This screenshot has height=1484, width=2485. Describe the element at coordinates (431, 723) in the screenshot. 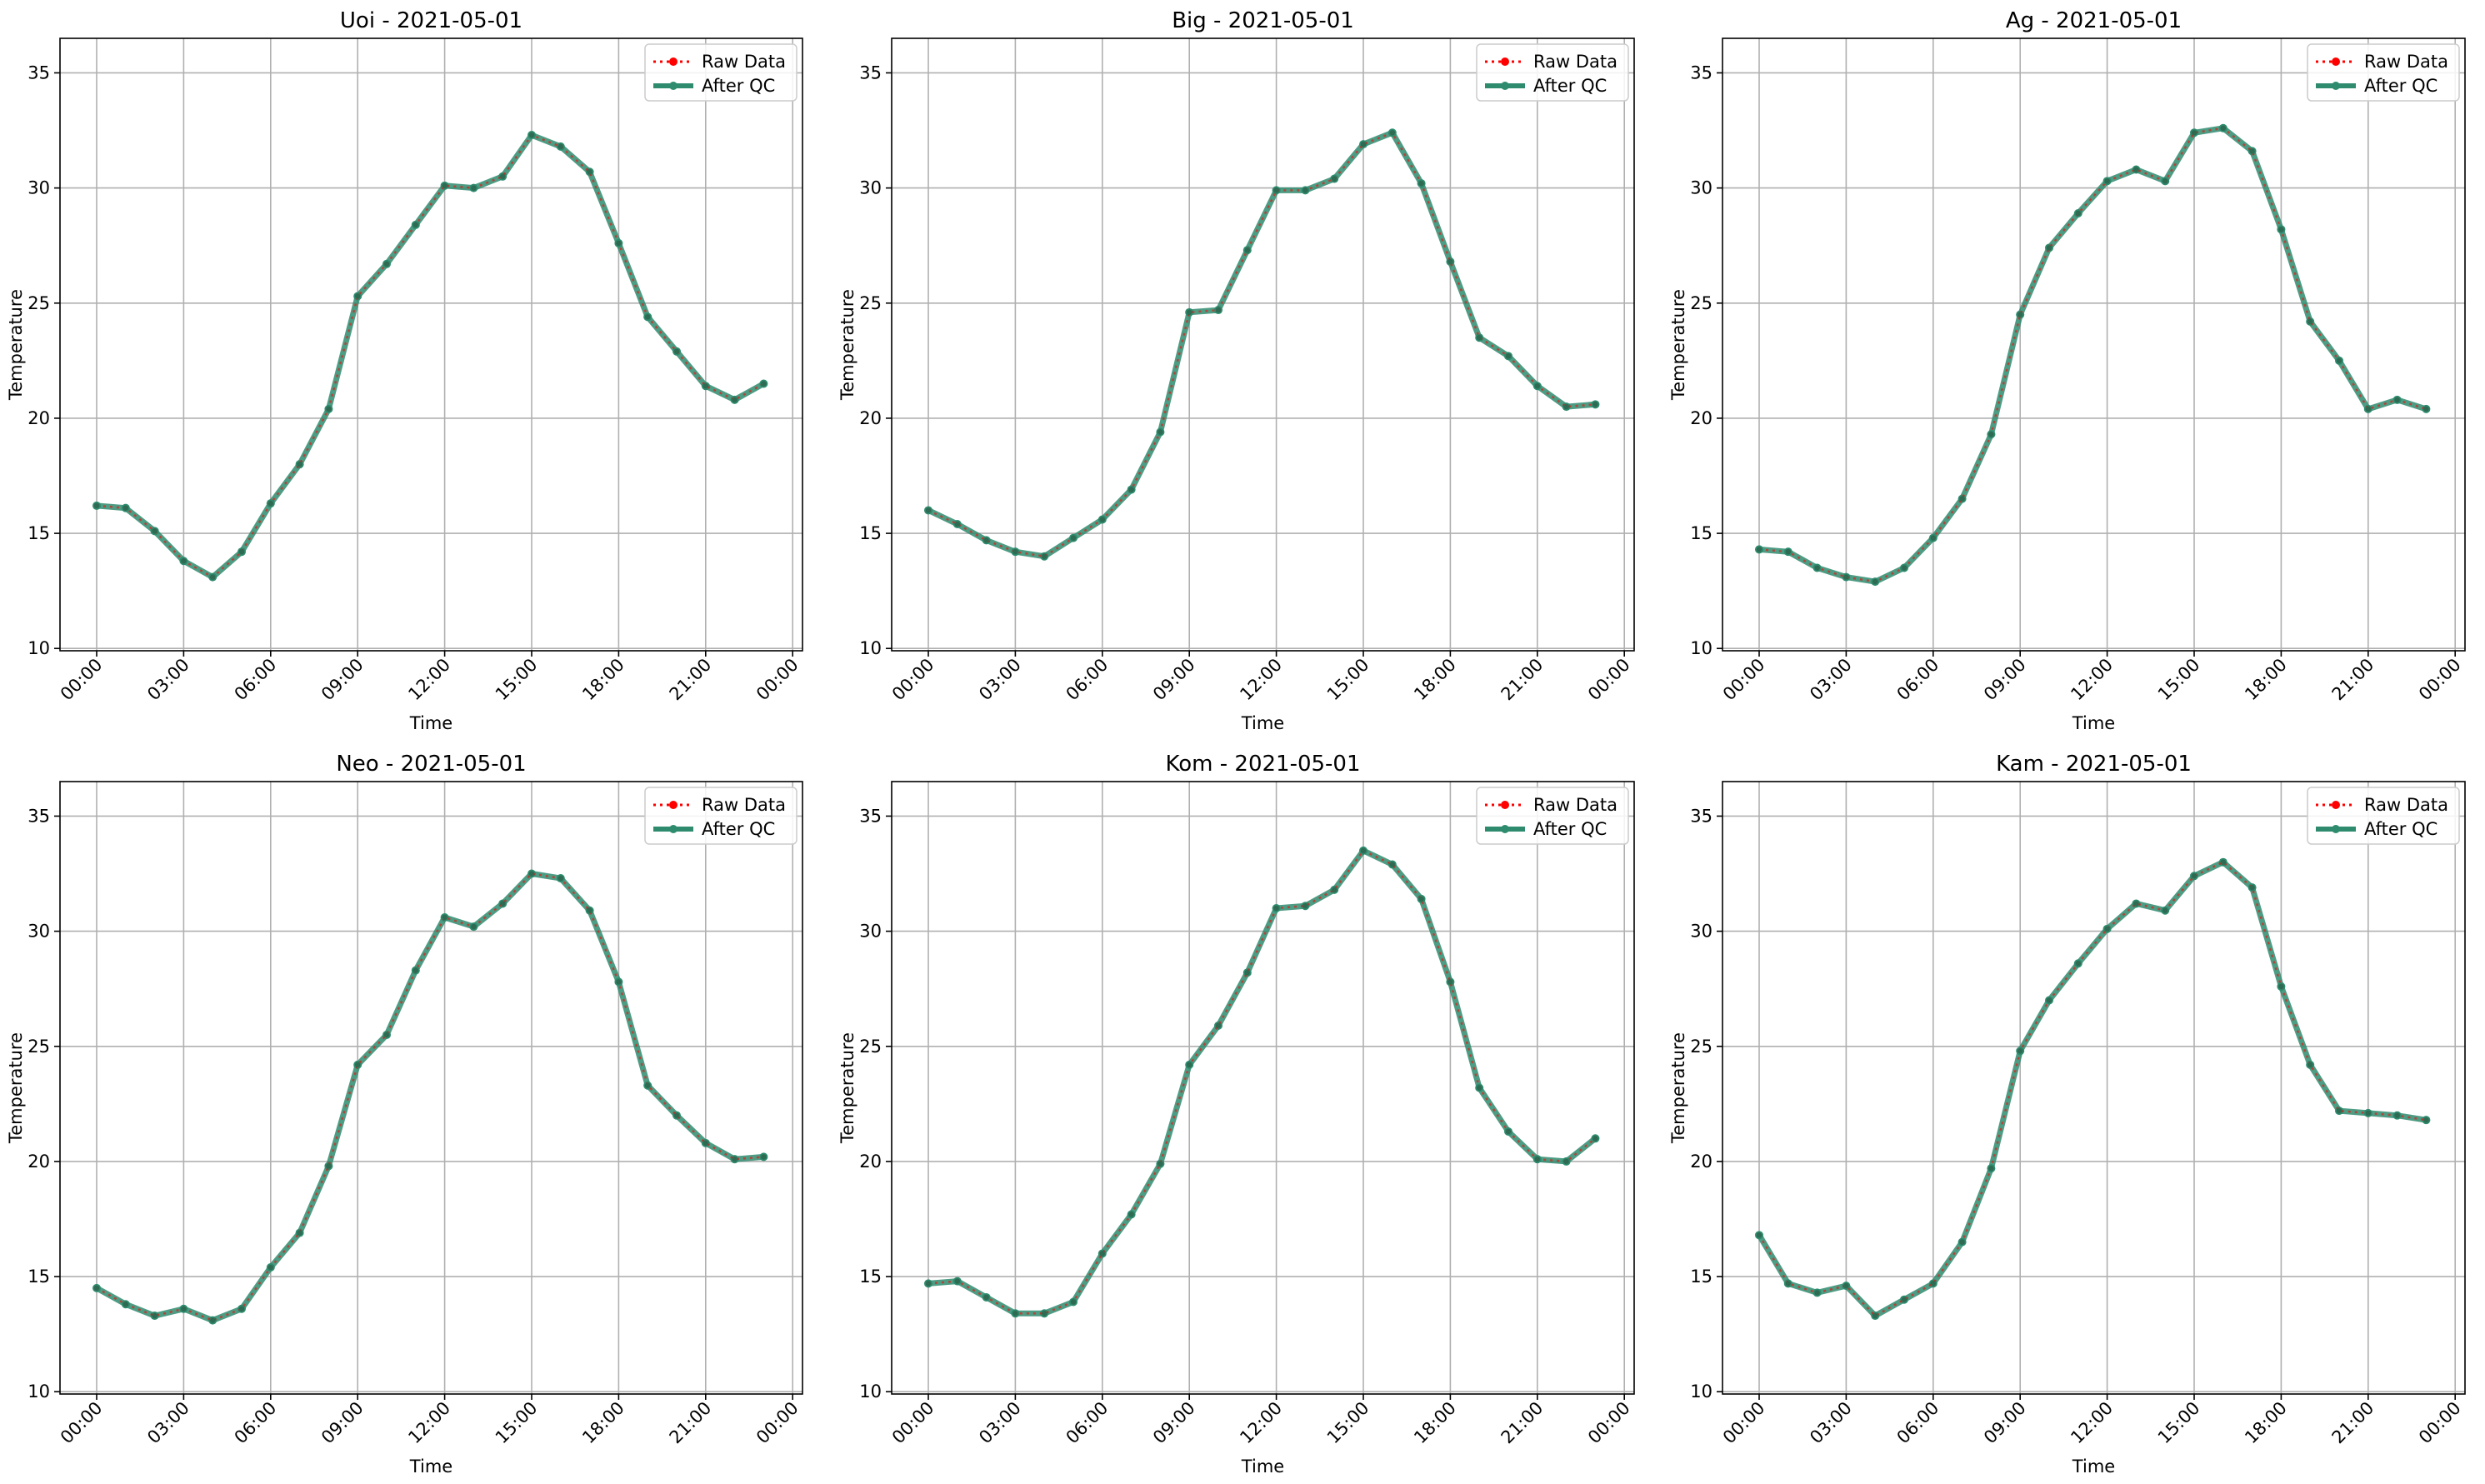

I see `x-axis-label: Time` at that location.